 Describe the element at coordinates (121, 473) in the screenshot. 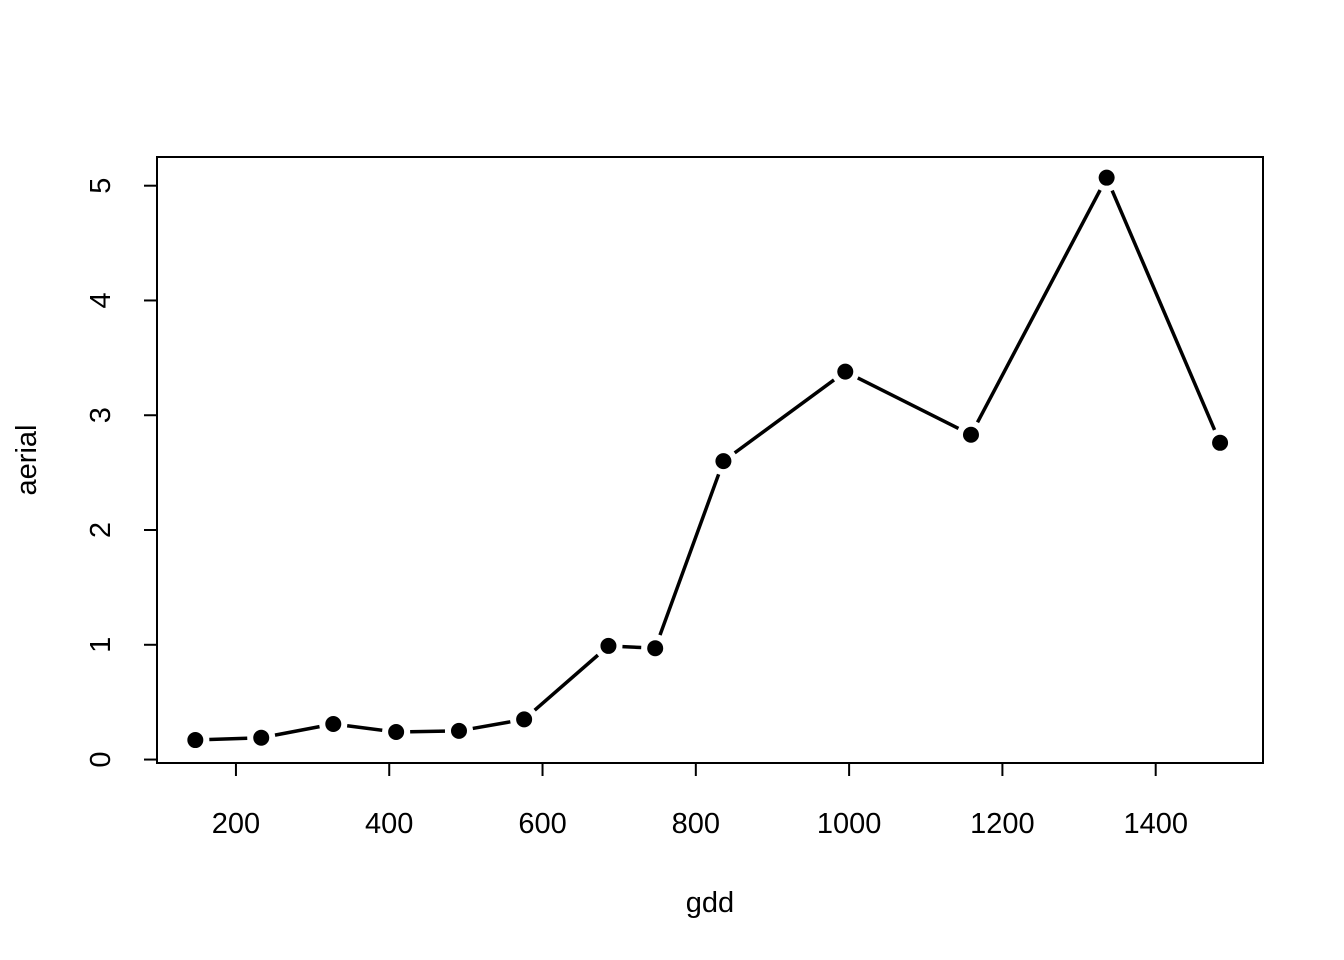

I see `y-axis: 0 1 2 3 4 5` at that location.